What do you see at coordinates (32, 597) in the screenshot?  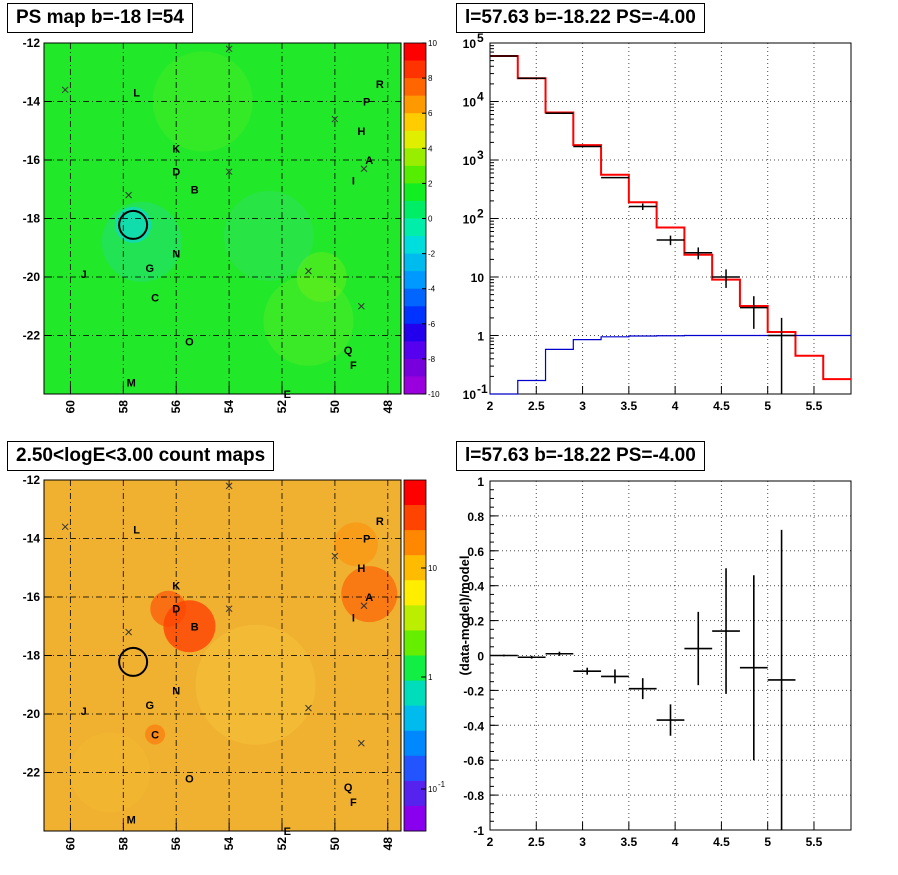 I see `y-tick-label: -16` at bounding box center [32, 597].